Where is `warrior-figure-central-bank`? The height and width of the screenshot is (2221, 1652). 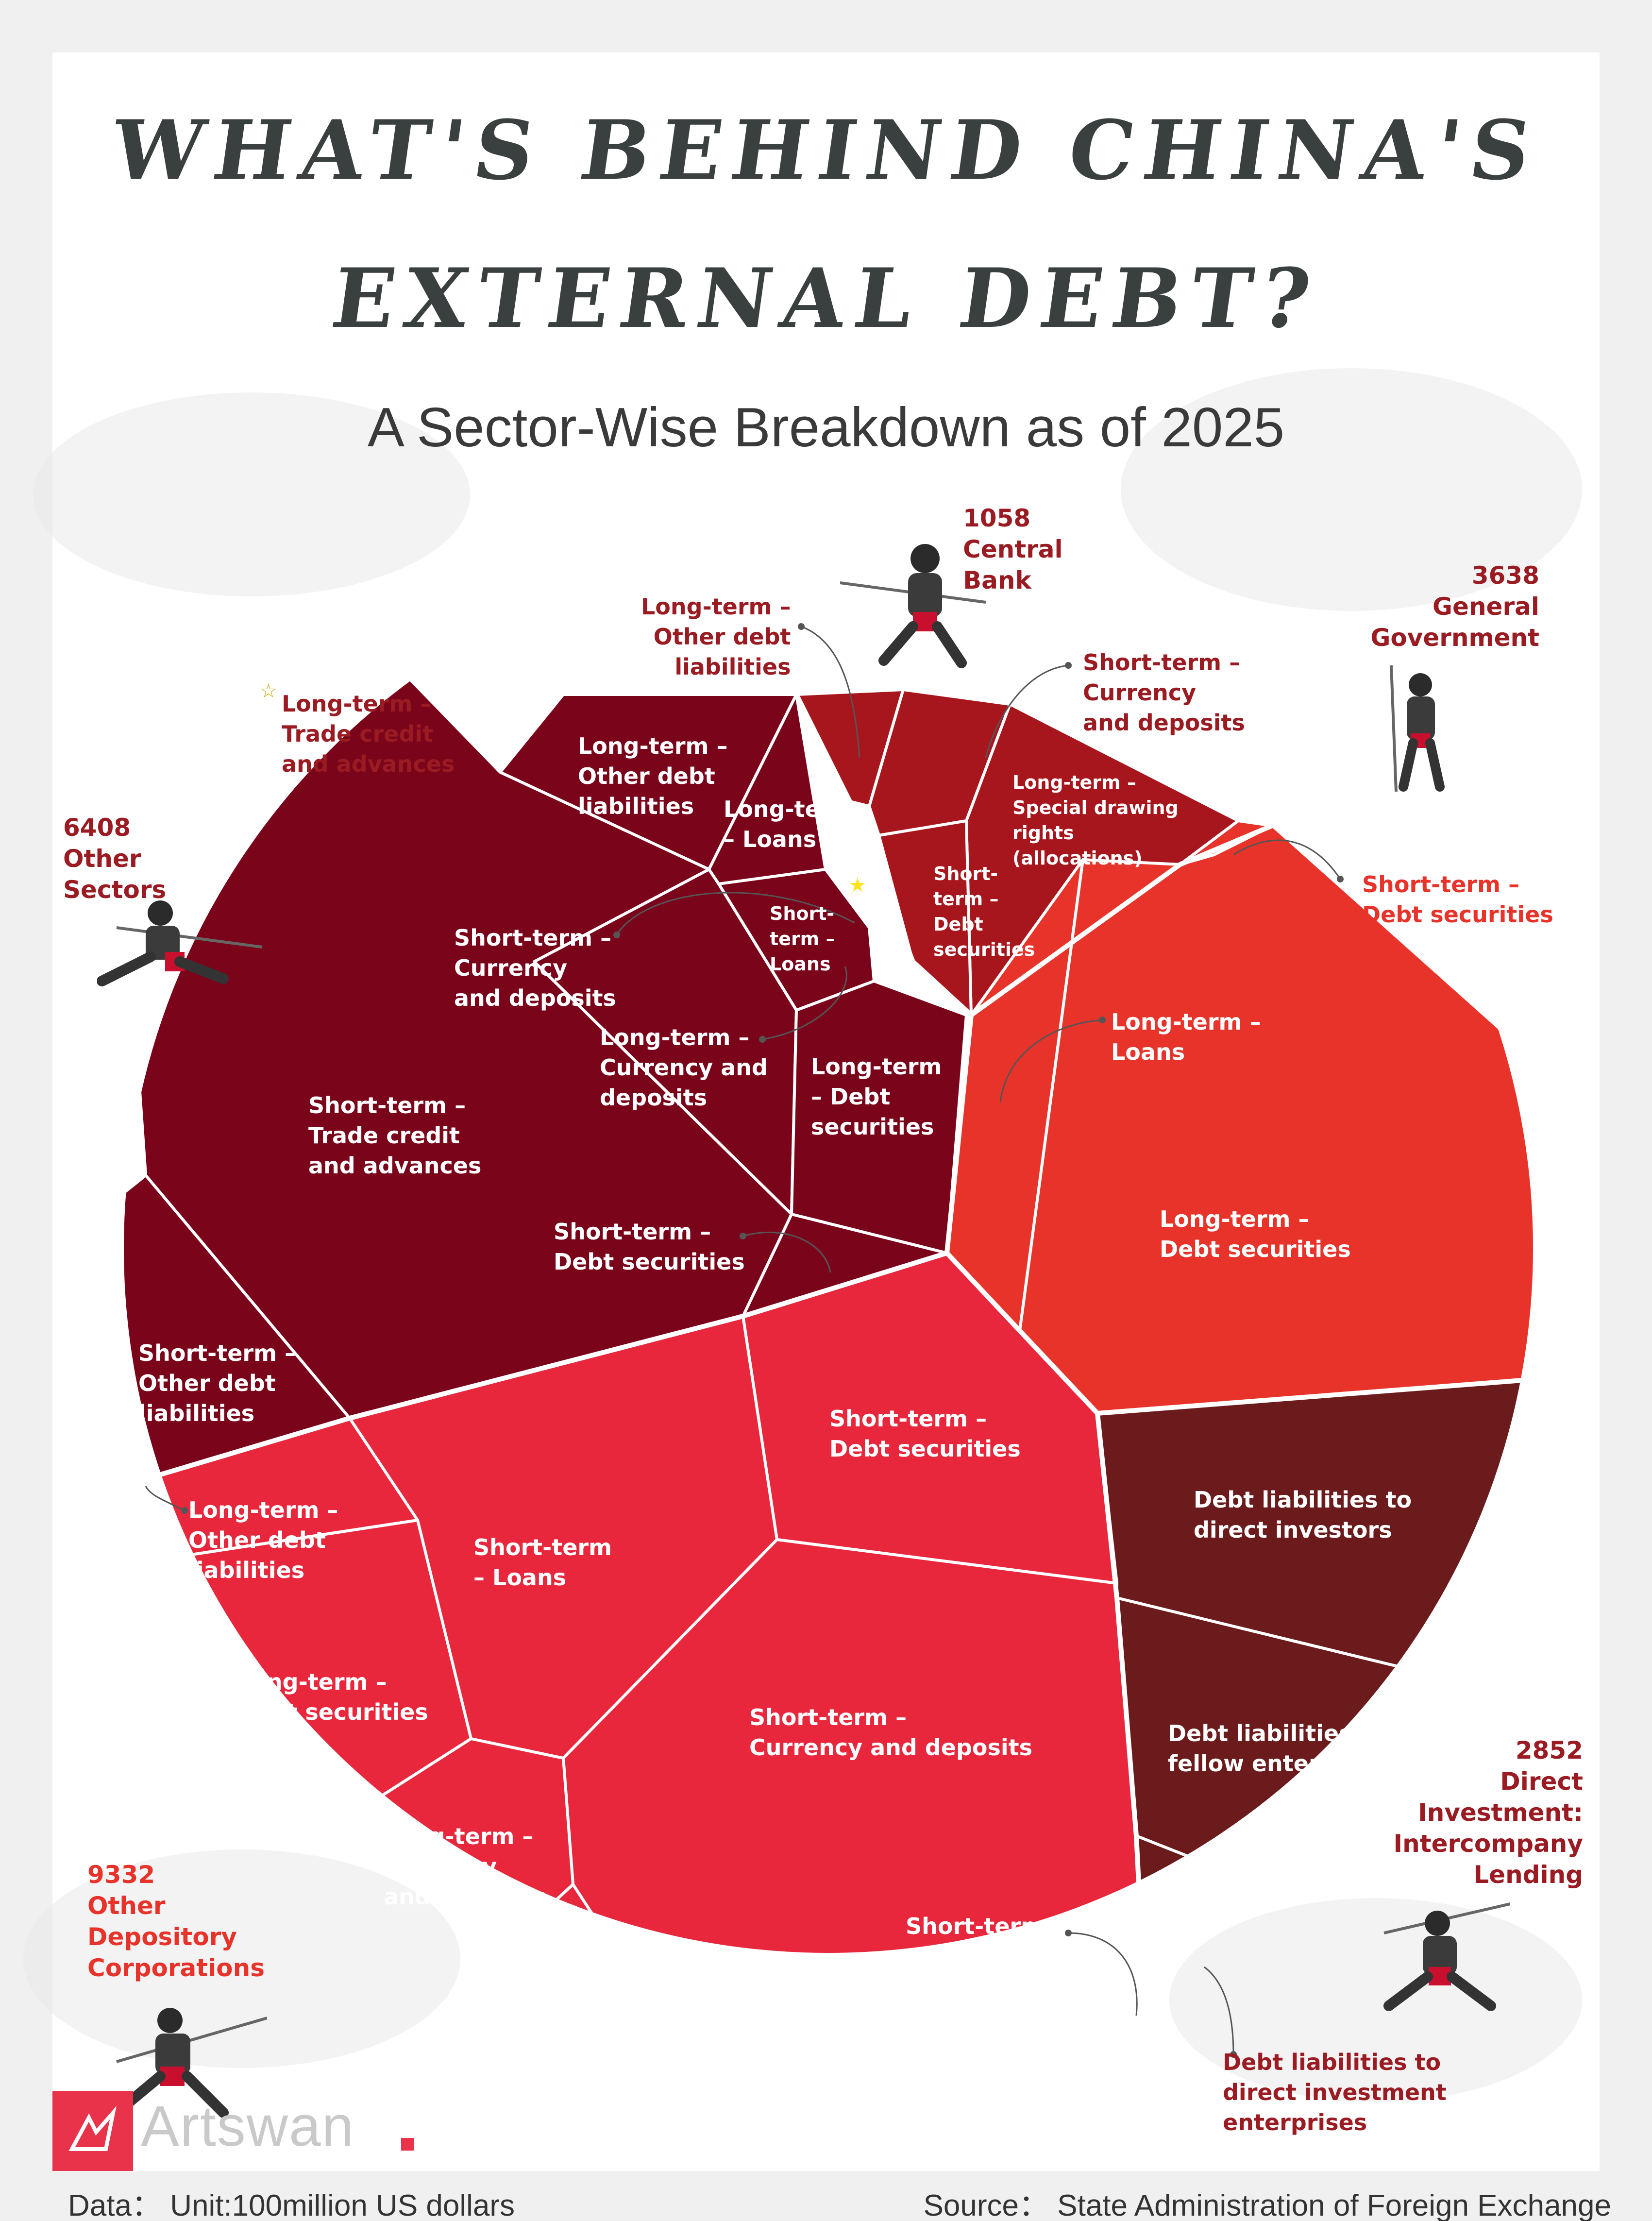
warrior-figure-central-bank is located at coordinates (913, 606).